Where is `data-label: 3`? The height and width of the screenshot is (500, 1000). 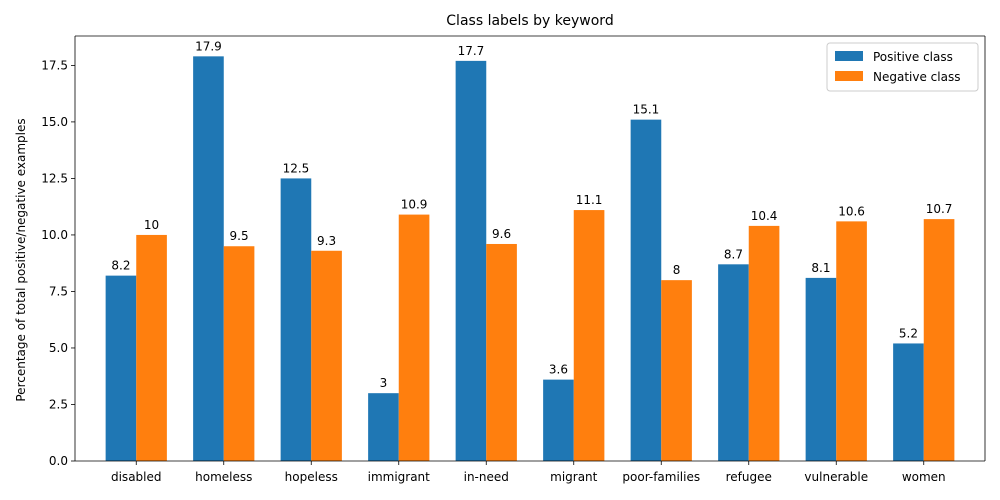 data-label: 3 is located at coordinates (384, 383).